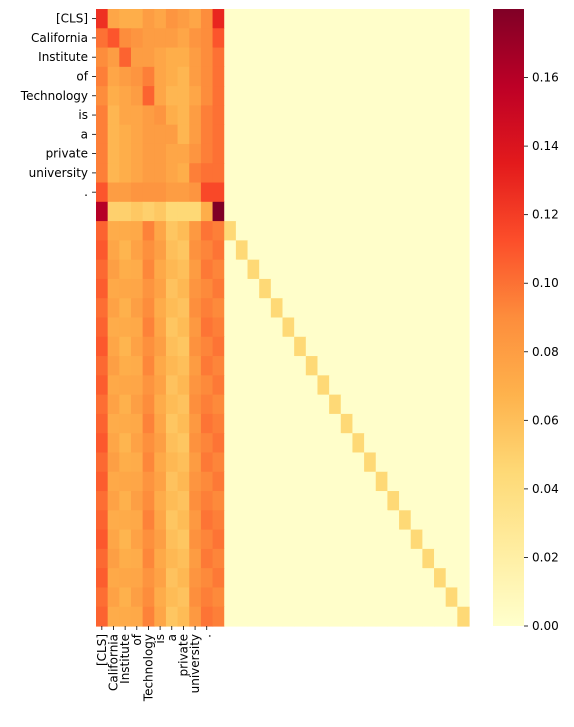  I want to click on heatmap-cell-r23-c3, so click(137, 462).